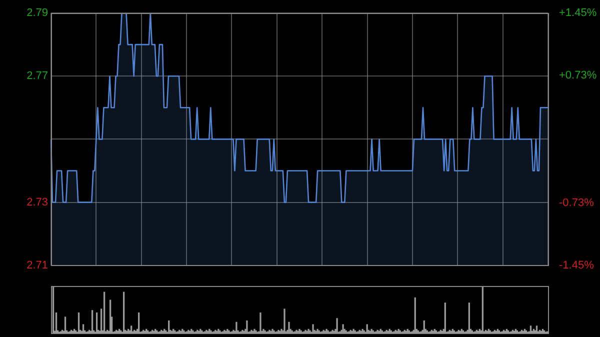 The height and width of the screenshot is (337, 600). I want to click on y-tick-label: 2.71, so click(37, 265).